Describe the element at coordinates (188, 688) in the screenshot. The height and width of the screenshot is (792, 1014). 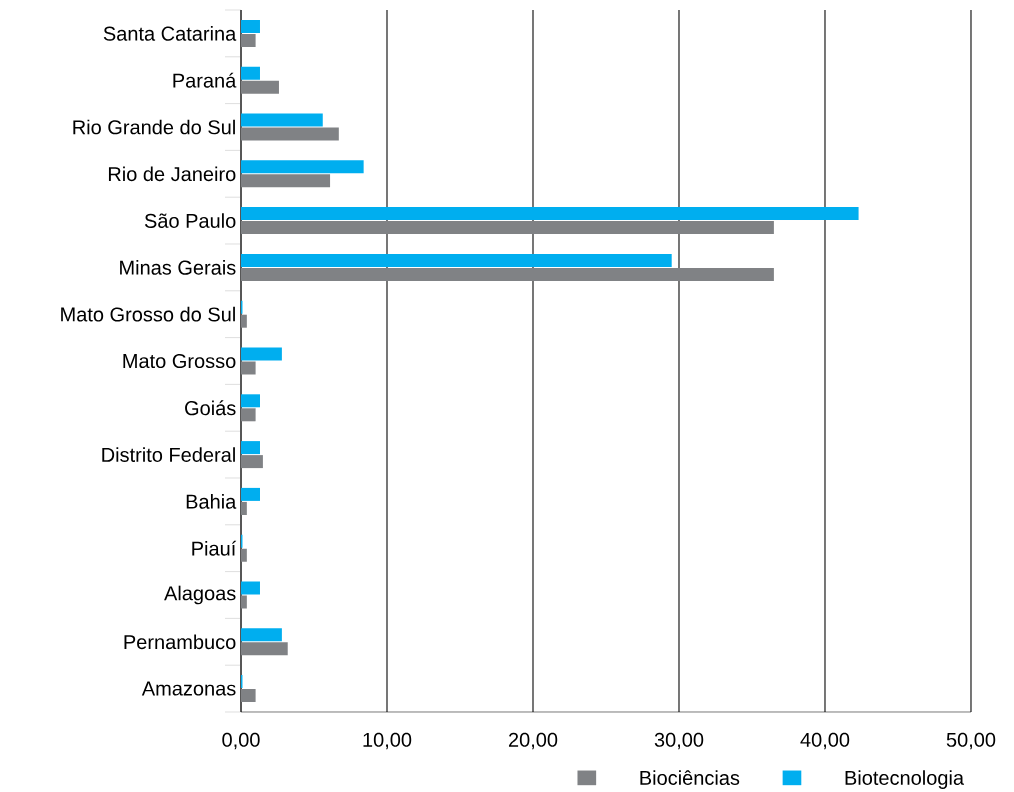
I see `y-tick-label: Amazonas` at that location.